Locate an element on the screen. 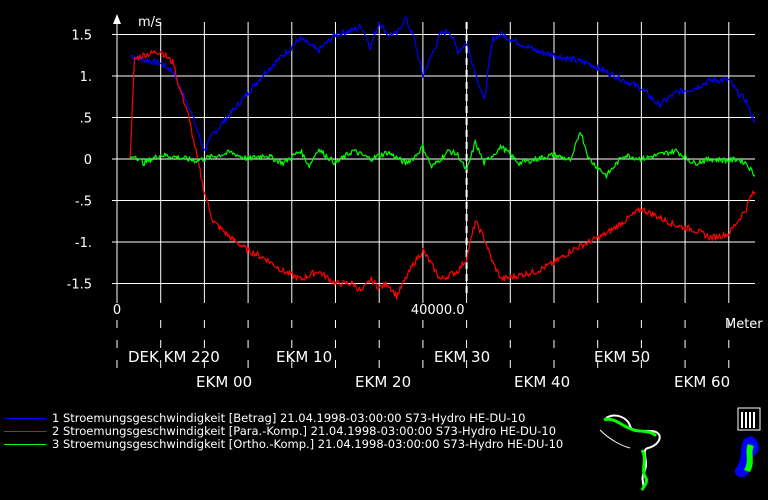 This screenshot has height=500, width=768. x-tick-label: 40000.0 is located at coordinates (438, 310).